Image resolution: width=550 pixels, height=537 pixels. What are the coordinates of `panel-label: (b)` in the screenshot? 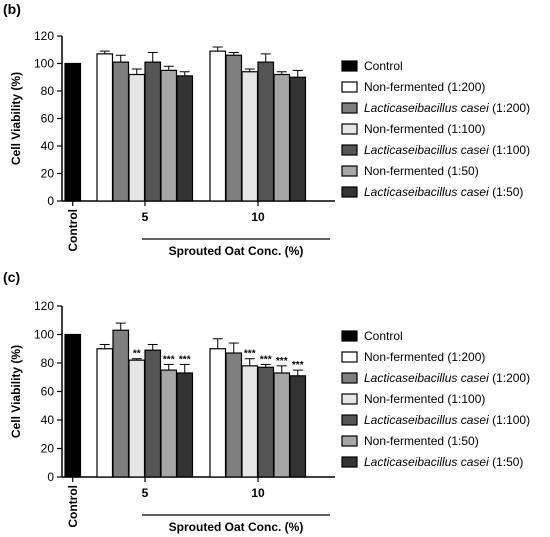 It's located at (12, 9).